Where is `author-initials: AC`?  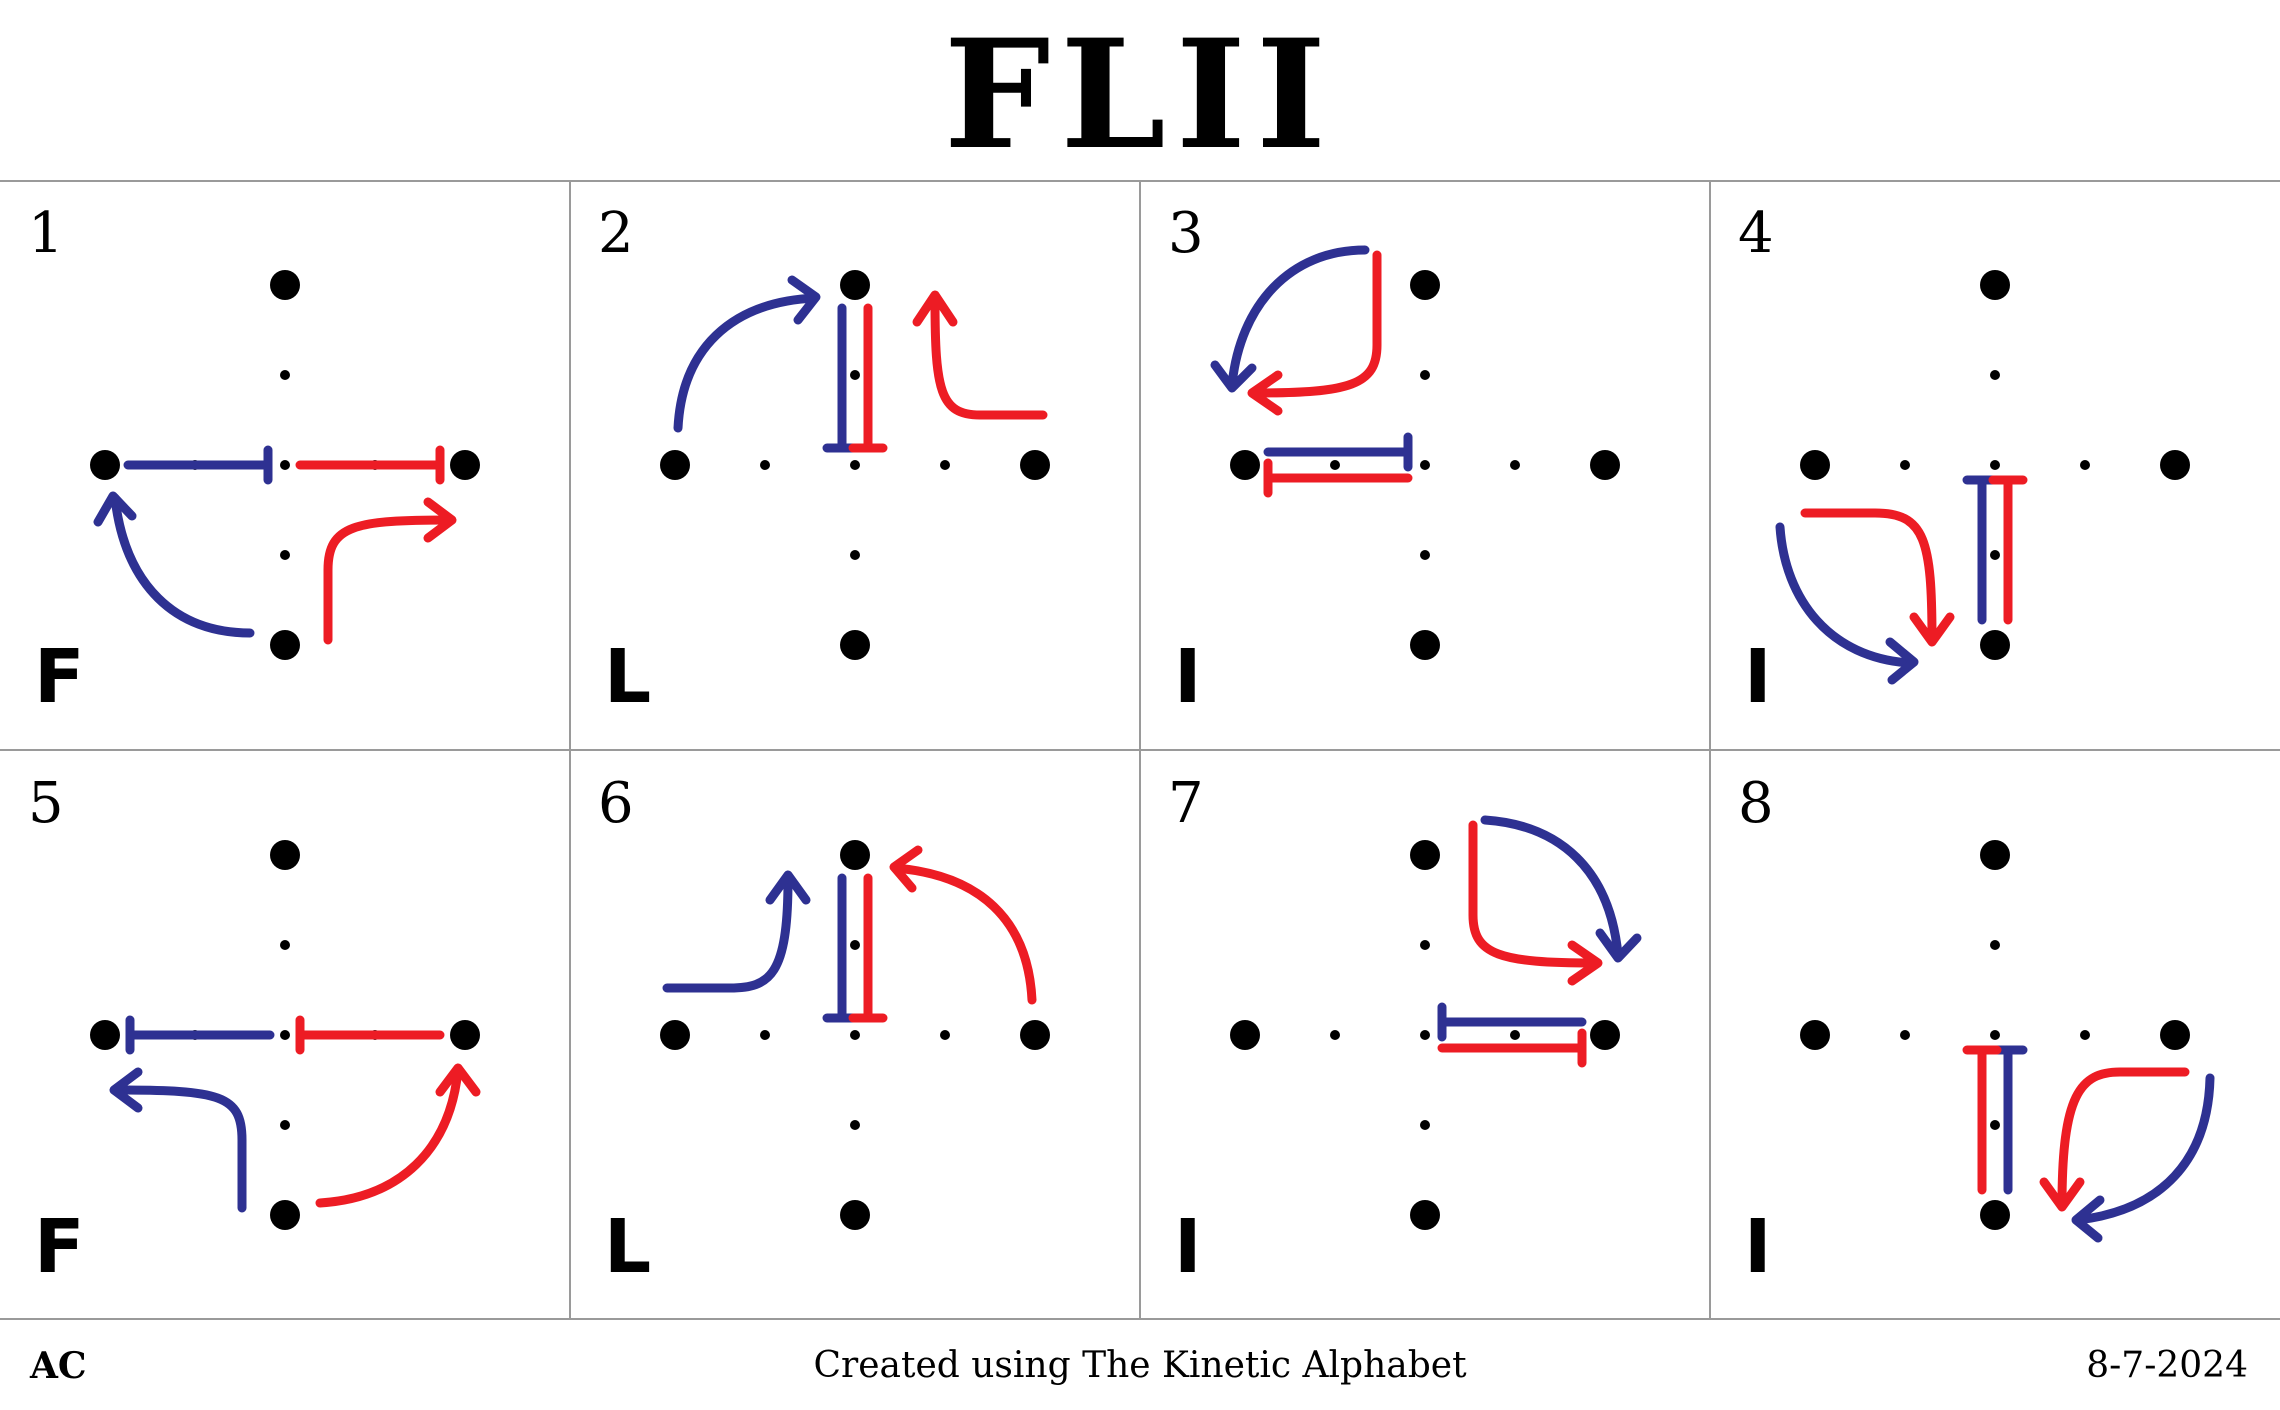
author-initials: AC is located at coordinates (58, 1366).